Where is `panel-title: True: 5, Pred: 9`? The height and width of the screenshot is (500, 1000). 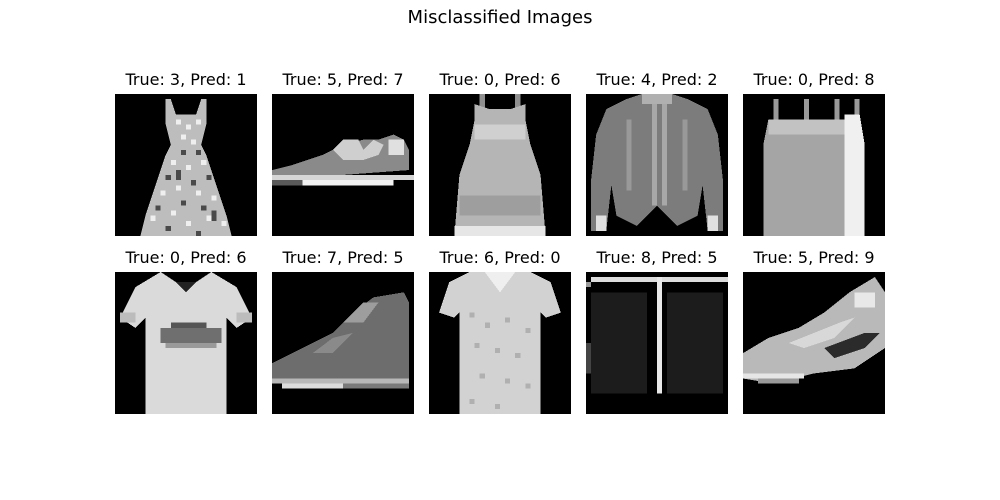
panel-title: True: 5, Pred: 9 is located at coordinates (814, 257).